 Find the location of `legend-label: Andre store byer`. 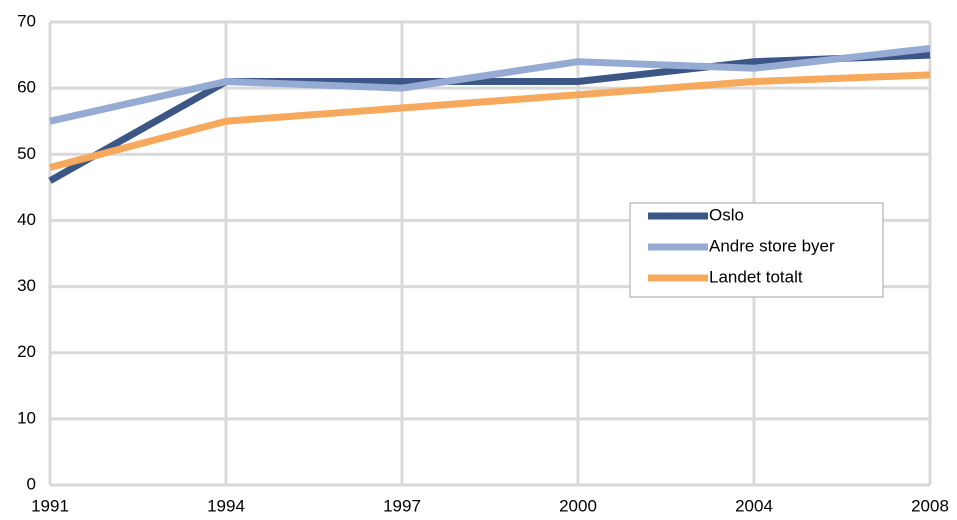

legend-label: Andre store byer is located at coordinates (772, 245).